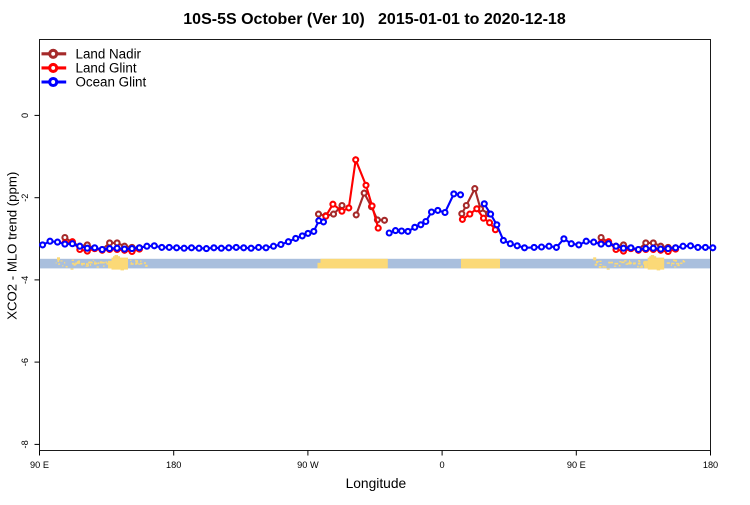  What do you see at coordinates (25, 198) in the screenshot?
I see `svg-text: -2` at bounding box center [25, 198].